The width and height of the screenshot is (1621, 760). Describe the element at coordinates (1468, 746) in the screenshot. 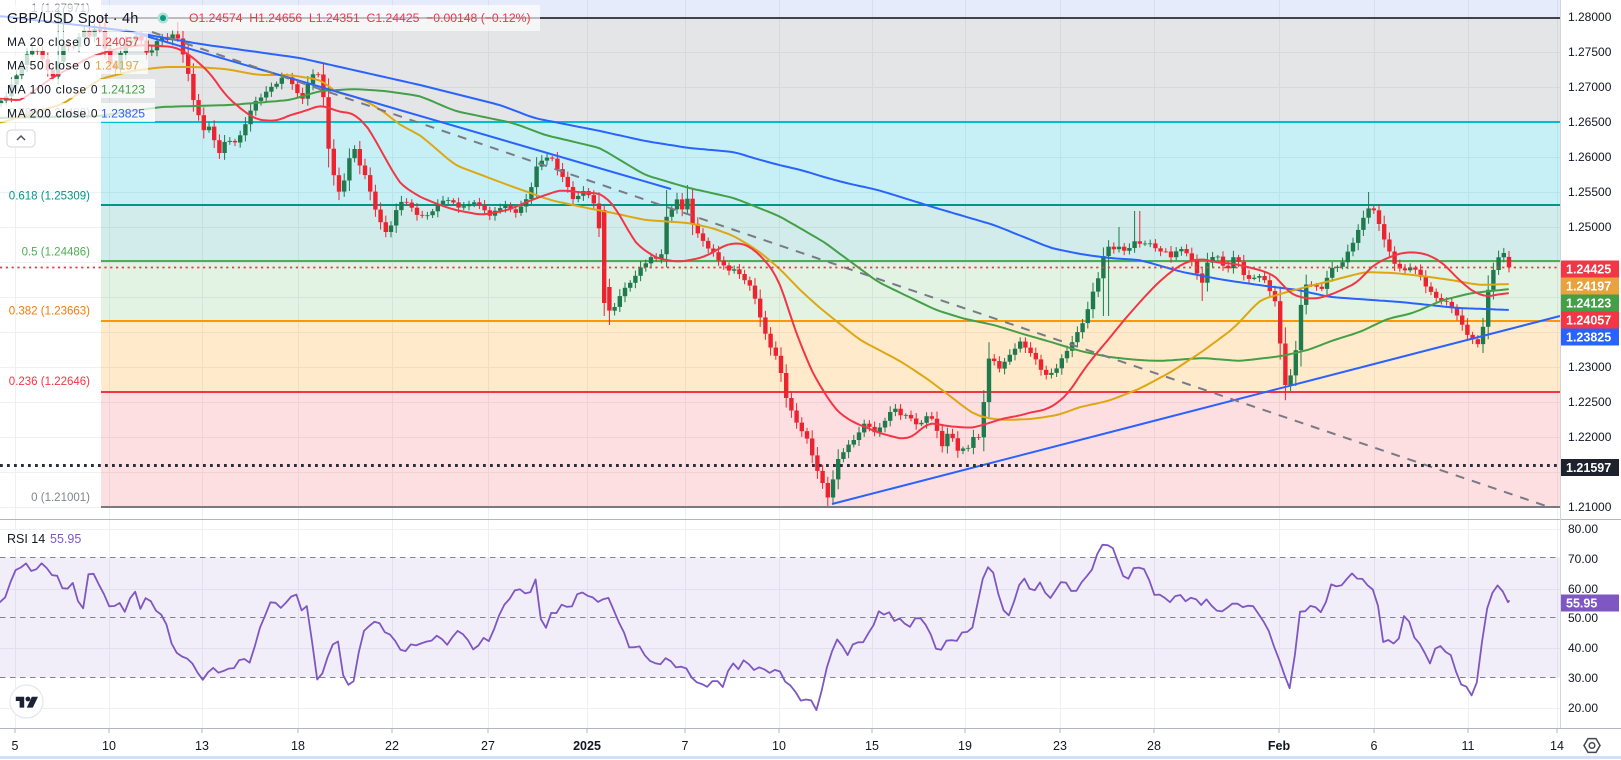

I see `svg-text: 11` at that location.